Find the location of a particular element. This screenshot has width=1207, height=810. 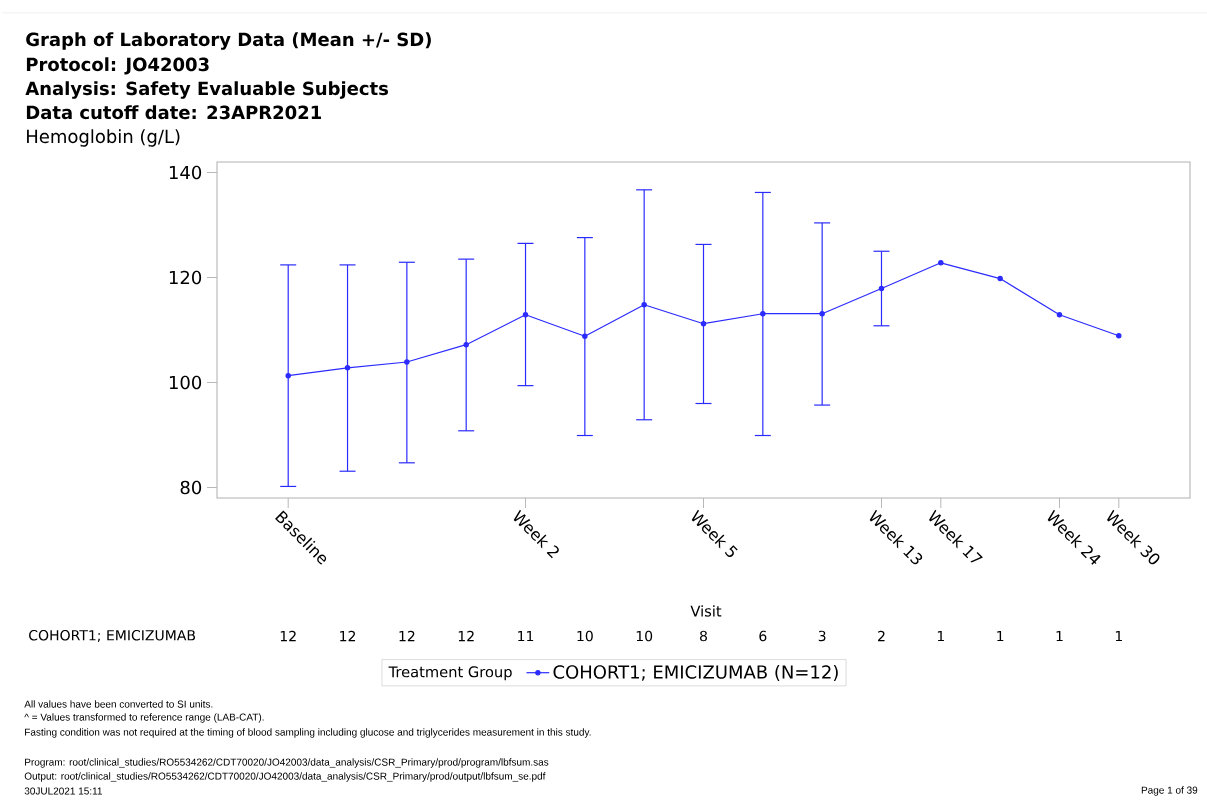

y-tick-label: 140 is located at coordinates (185, 172).